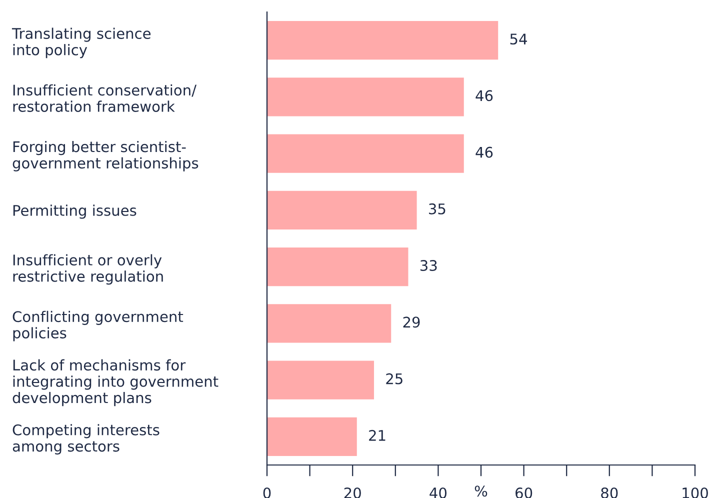 The width and height of the screenshot is (709, 498). Describe the element at coordinates (428, 266) in the screenshot. I see `data-label: 33` at that location.